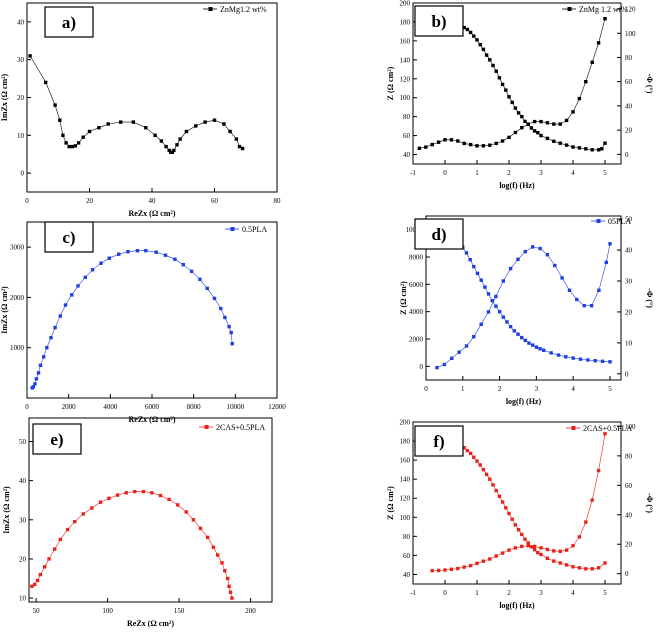  Describe the element at coordinates (605, 593) in the screenshot. I see `x-tick-label-f: 5` at that location.